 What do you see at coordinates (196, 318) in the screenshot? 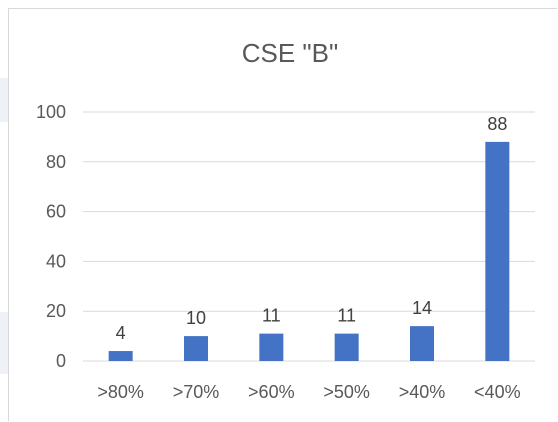
I see `data-label: 10` at bounding box center [196, 318].